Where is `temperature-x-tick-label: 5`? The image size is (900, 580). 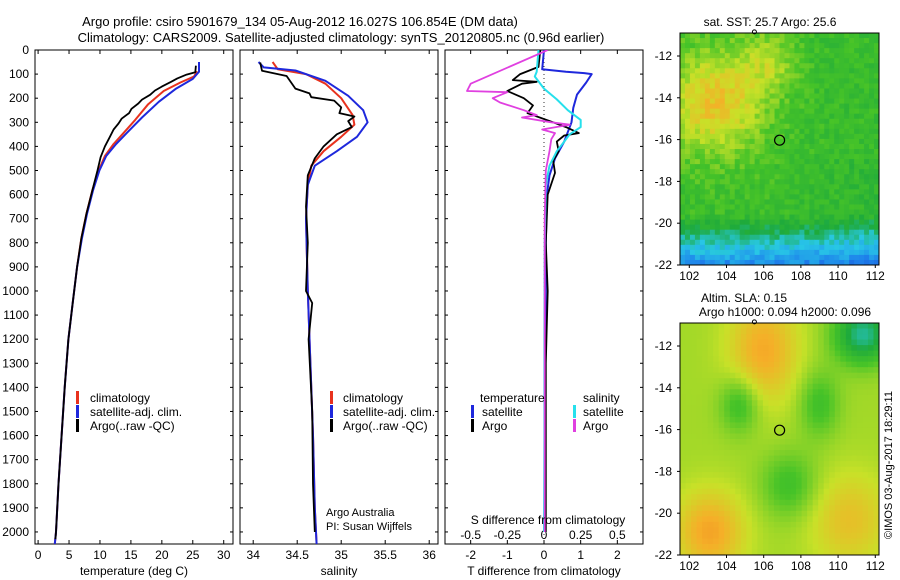 temperature-x-tick-label: 5 is located at coordinates (69, 555).